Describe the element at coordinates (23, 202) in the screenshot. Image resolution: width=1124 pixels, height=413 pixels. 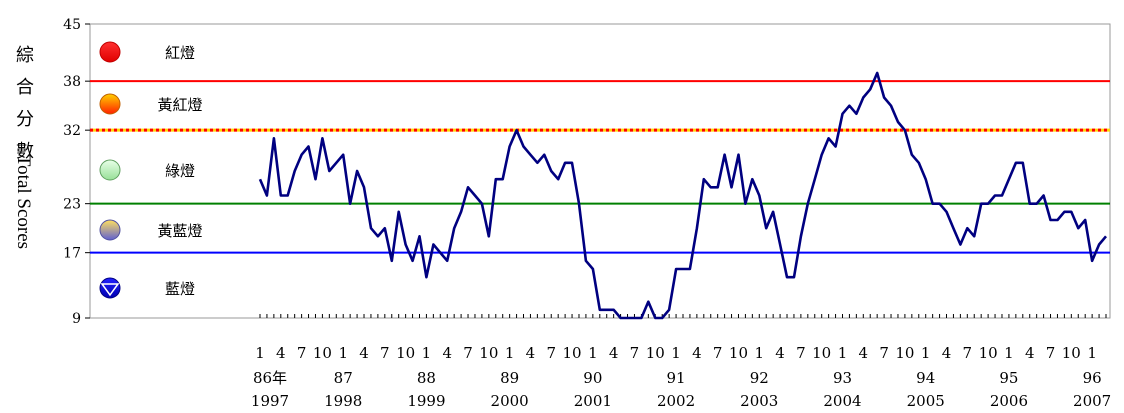
I see `y-axis-label-english: Total Scores` at that location.